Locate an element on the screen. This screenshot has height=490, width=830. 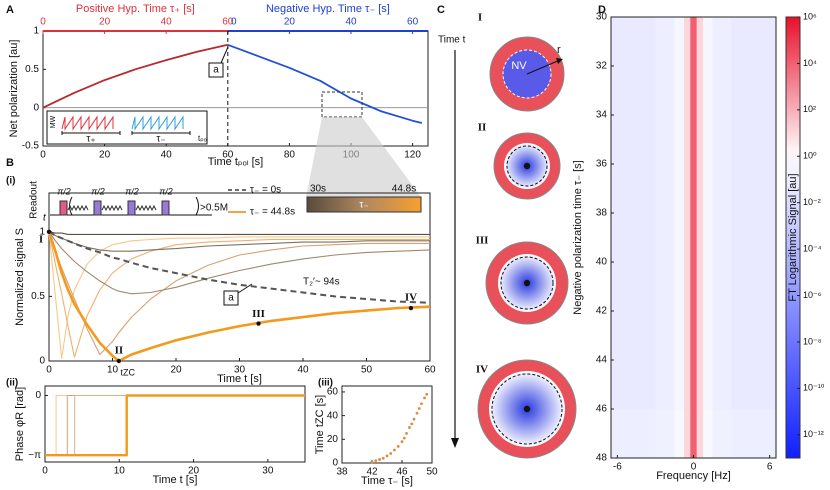
radius-label: r is located at coordinates (559, 50).